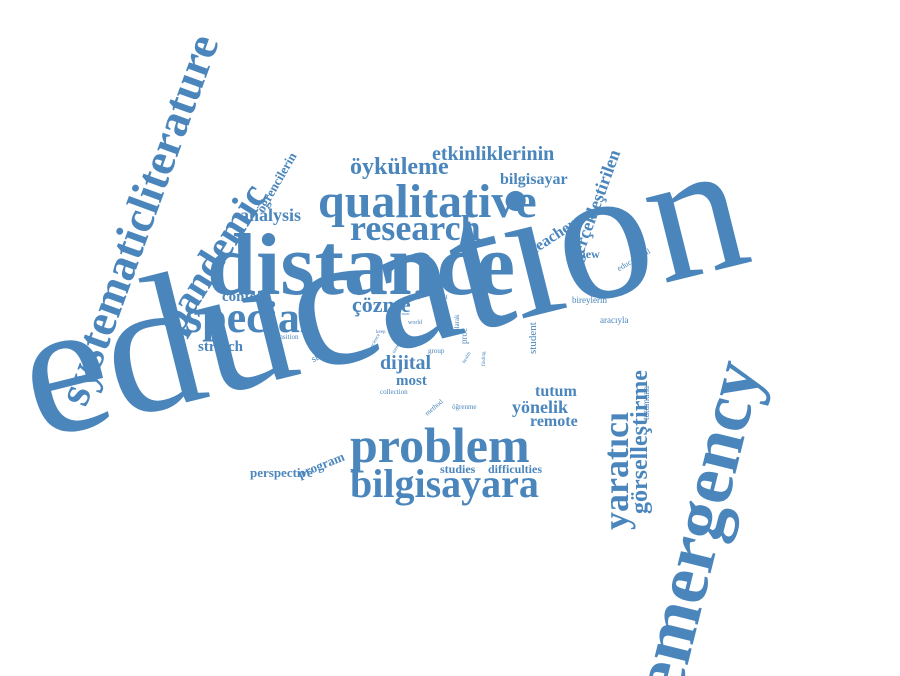 The image size is (900, 676). What do you see at coordinates (464, 336) in the screenshot?
I see `word-proc: proc` at bounding box center [464, 336].